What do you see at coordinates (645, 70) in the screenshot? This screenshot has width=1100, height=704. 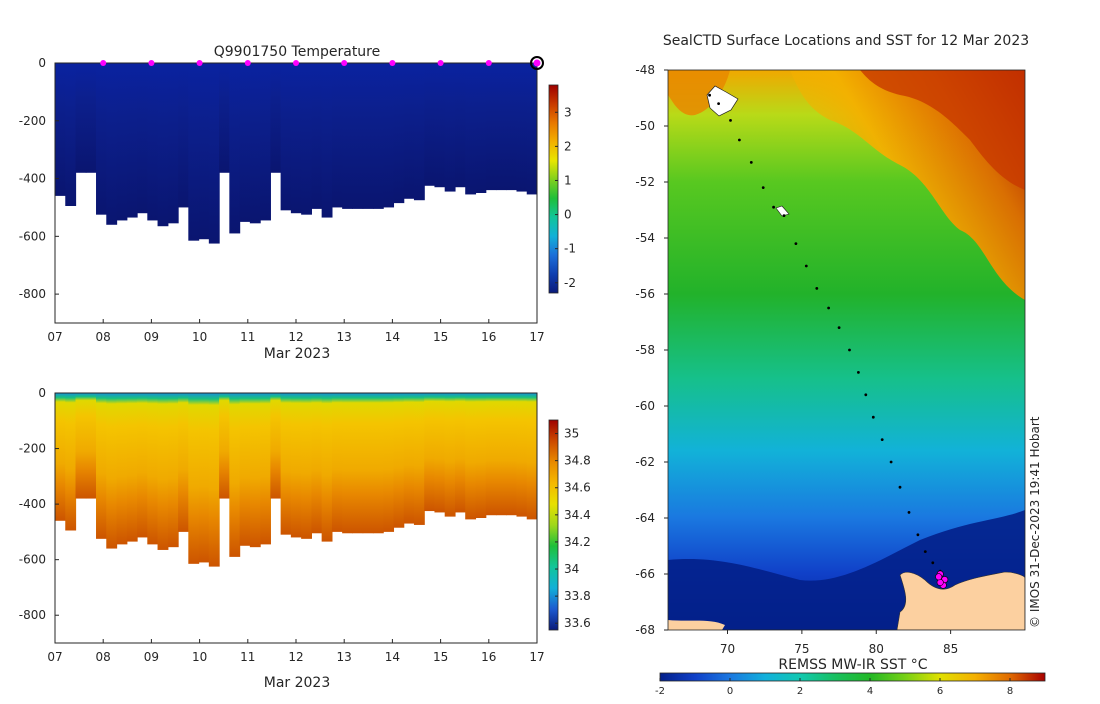 I see `map-y-tick-label: -48` at bounding box center [645, 70].